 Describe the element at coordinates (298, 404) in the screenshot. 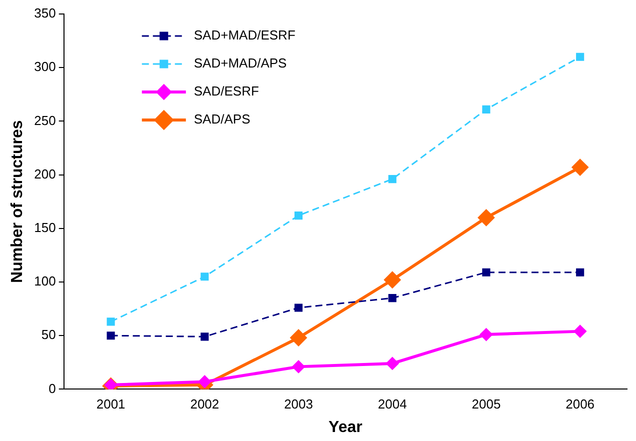

I see `x-tick-label: 2003` at that location.